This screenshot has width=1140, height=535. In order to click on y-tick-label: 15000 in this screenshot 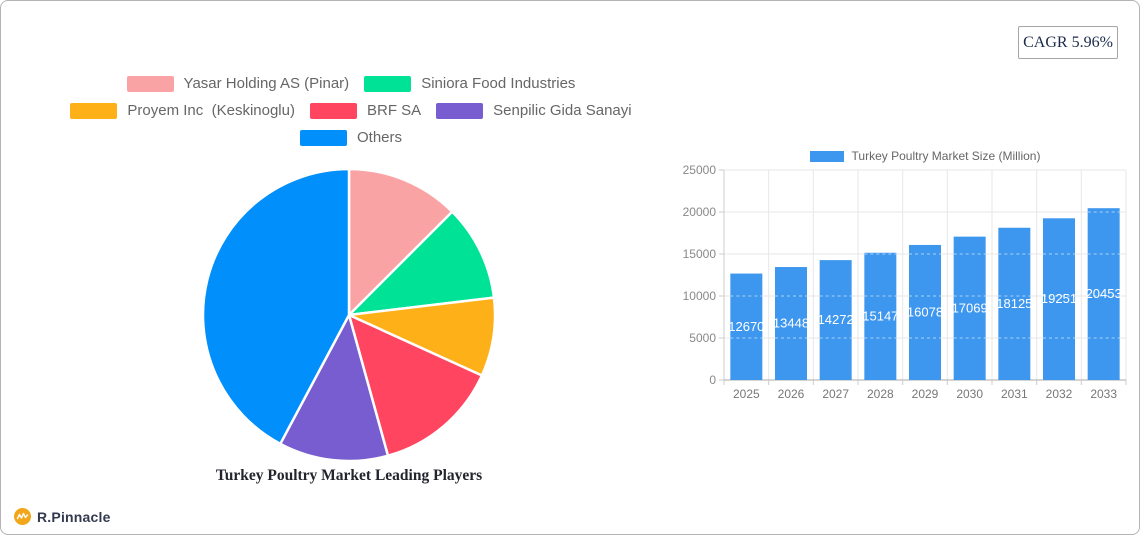, I will do `click(700, 254)`.